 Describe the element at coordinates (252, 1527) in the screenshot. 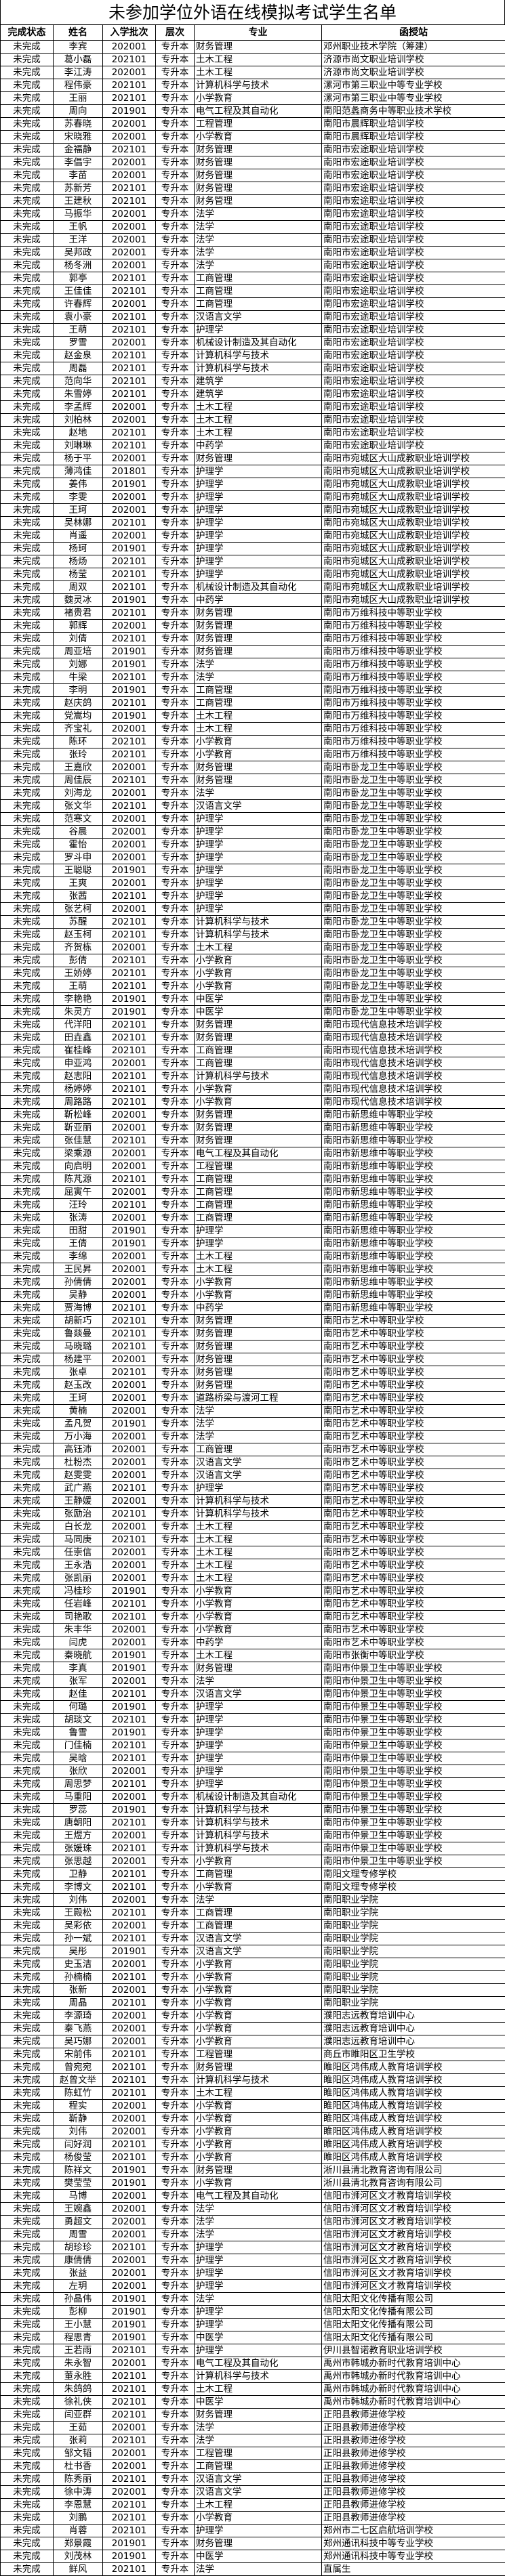

I see `table-row: 未完成 白长龙 202001 专升本 土木工程 南阳市艺术中等职业学校` at that location.